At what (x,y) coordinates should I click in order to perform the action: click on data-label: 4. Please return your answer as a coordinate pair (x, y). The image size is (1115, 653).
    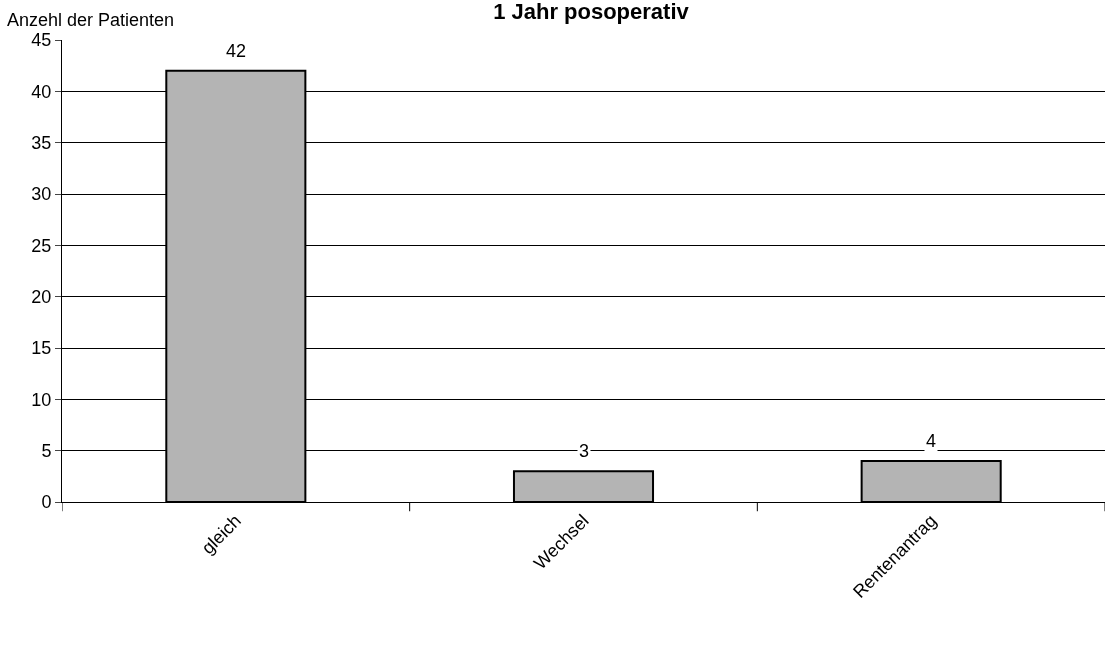
    Looking at the image, I should click on (931, 441).